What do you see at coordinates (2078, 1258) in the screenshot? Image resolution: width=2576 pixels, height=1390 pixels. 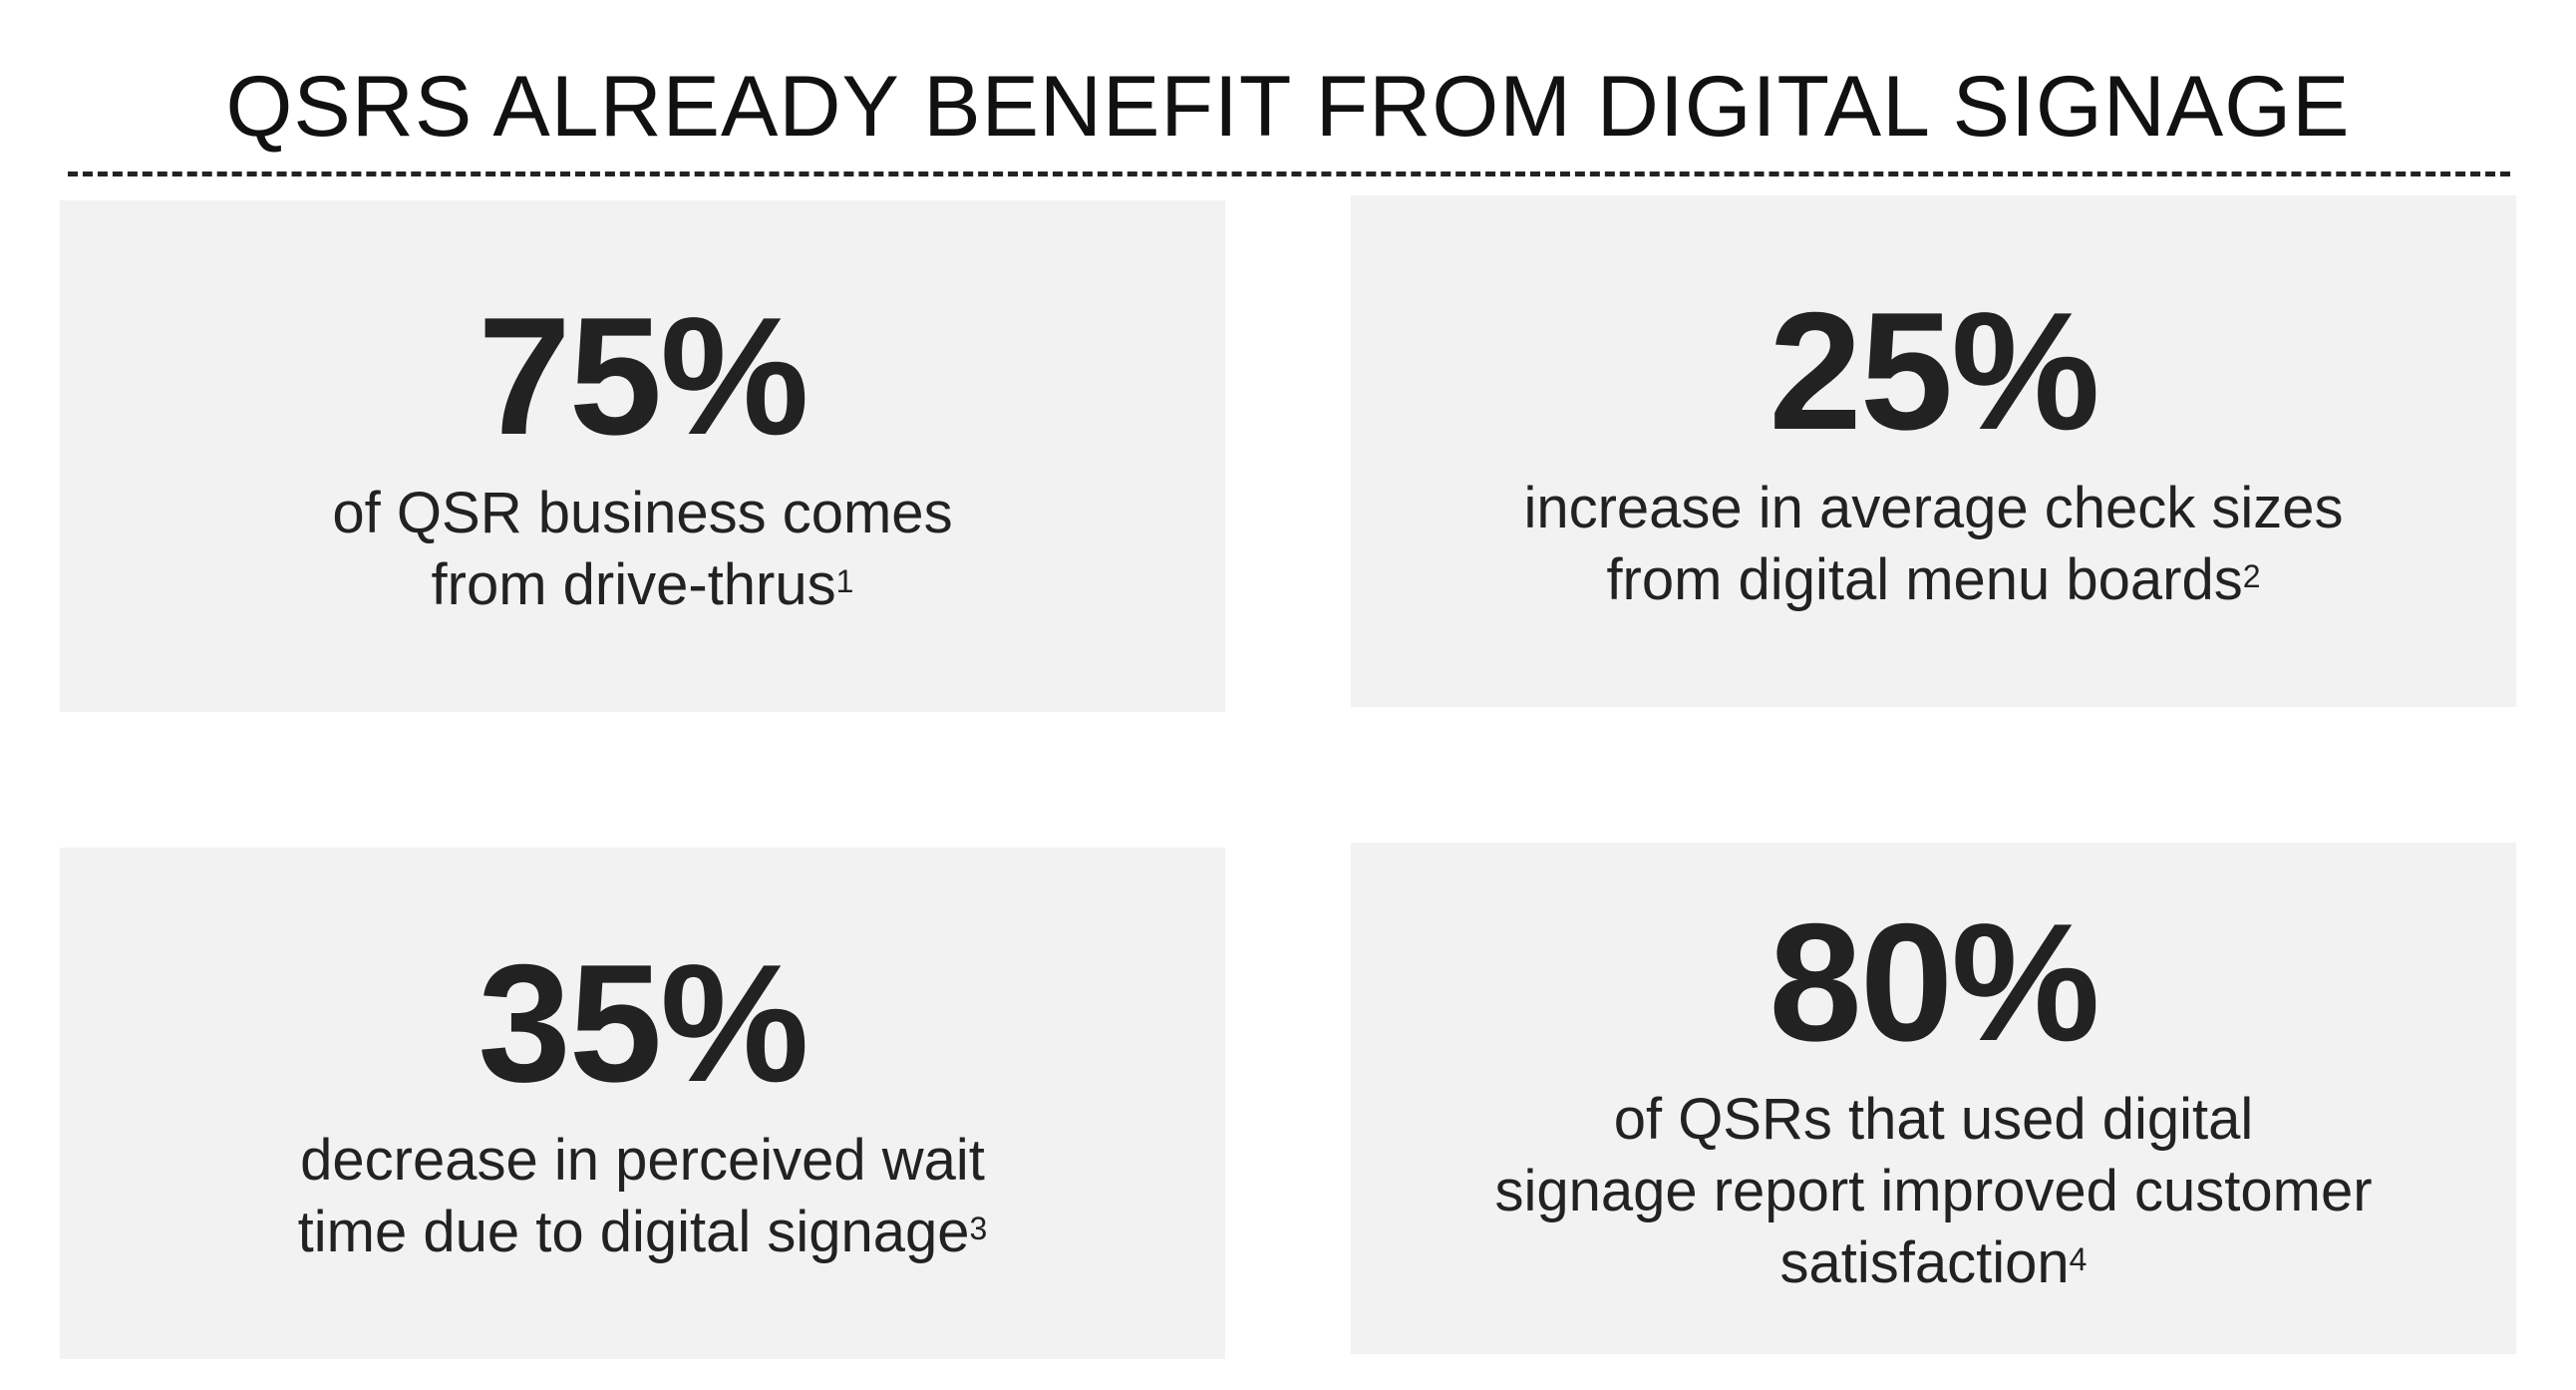 I see `footnote-marker: 4` at bounding box center [2078, 1258].